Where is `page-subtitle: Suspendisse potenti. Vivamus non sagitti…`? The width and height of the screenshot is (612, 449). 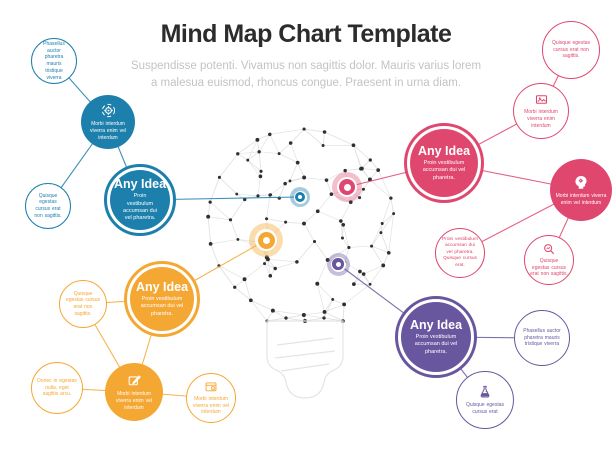 page-subtitle: Suspendisse potenti. Vivamus non sagitti… is located at coordinates (306, 74).